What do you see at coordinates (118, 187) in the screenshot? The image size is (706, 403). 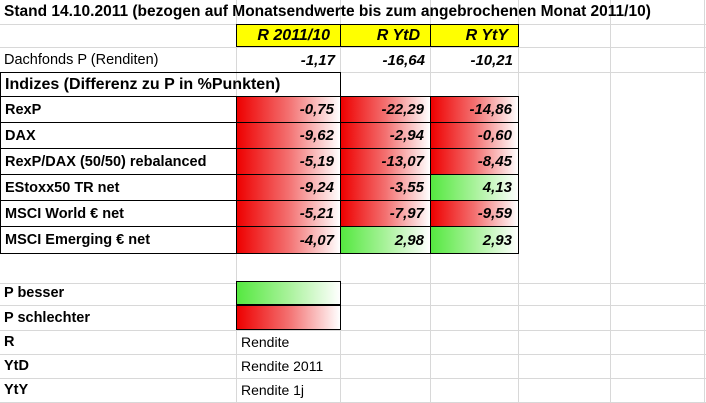 I see `index-label-estoxx50: EStoxx50 TR net` at bounding box center [118, 187].